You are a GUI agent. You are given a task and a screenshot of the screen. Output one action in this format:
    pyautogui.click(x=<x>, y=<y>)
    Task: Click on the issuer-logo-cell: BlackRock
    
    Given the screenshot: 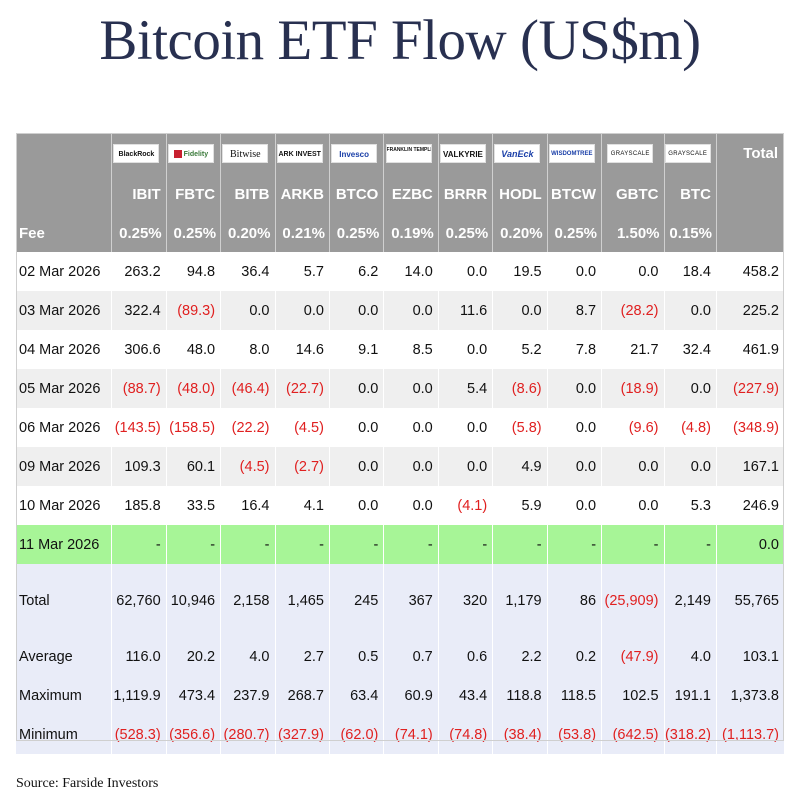 What is the action you would take?
    pyautogui.click(x=139, y=153)
    